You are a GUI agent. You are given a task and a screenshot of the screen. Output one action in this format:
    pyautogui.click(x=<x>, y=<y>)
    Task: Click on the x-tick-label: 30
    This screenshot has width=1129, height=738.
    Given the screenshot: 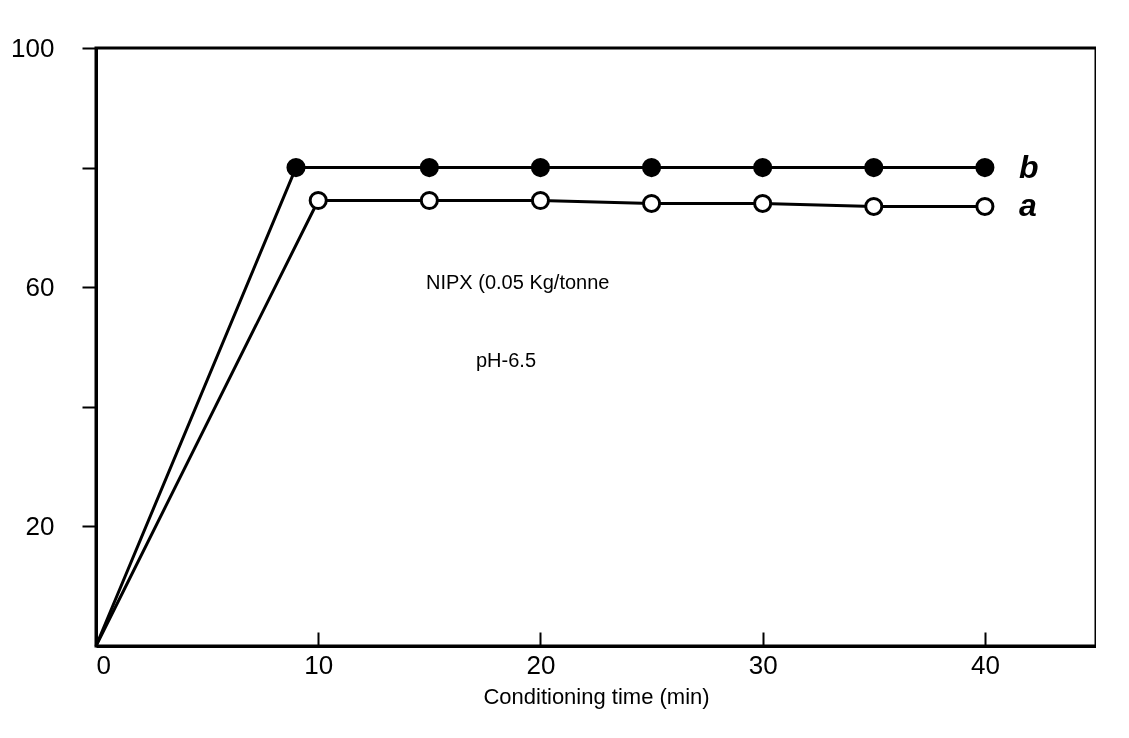 What is the action you would take?
    pyautogui.click(x=763, y=664)
    